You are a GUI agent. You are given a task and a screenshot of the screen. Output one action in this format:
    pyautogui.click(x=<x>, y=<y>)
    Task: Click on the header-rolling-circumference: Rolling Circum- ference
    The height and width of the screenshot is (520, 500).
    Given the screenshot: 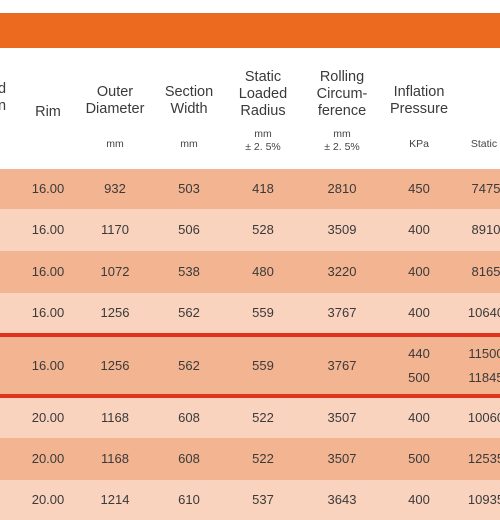 What is the action you would take?
    pyautogui.click(x=342, y=94)
    